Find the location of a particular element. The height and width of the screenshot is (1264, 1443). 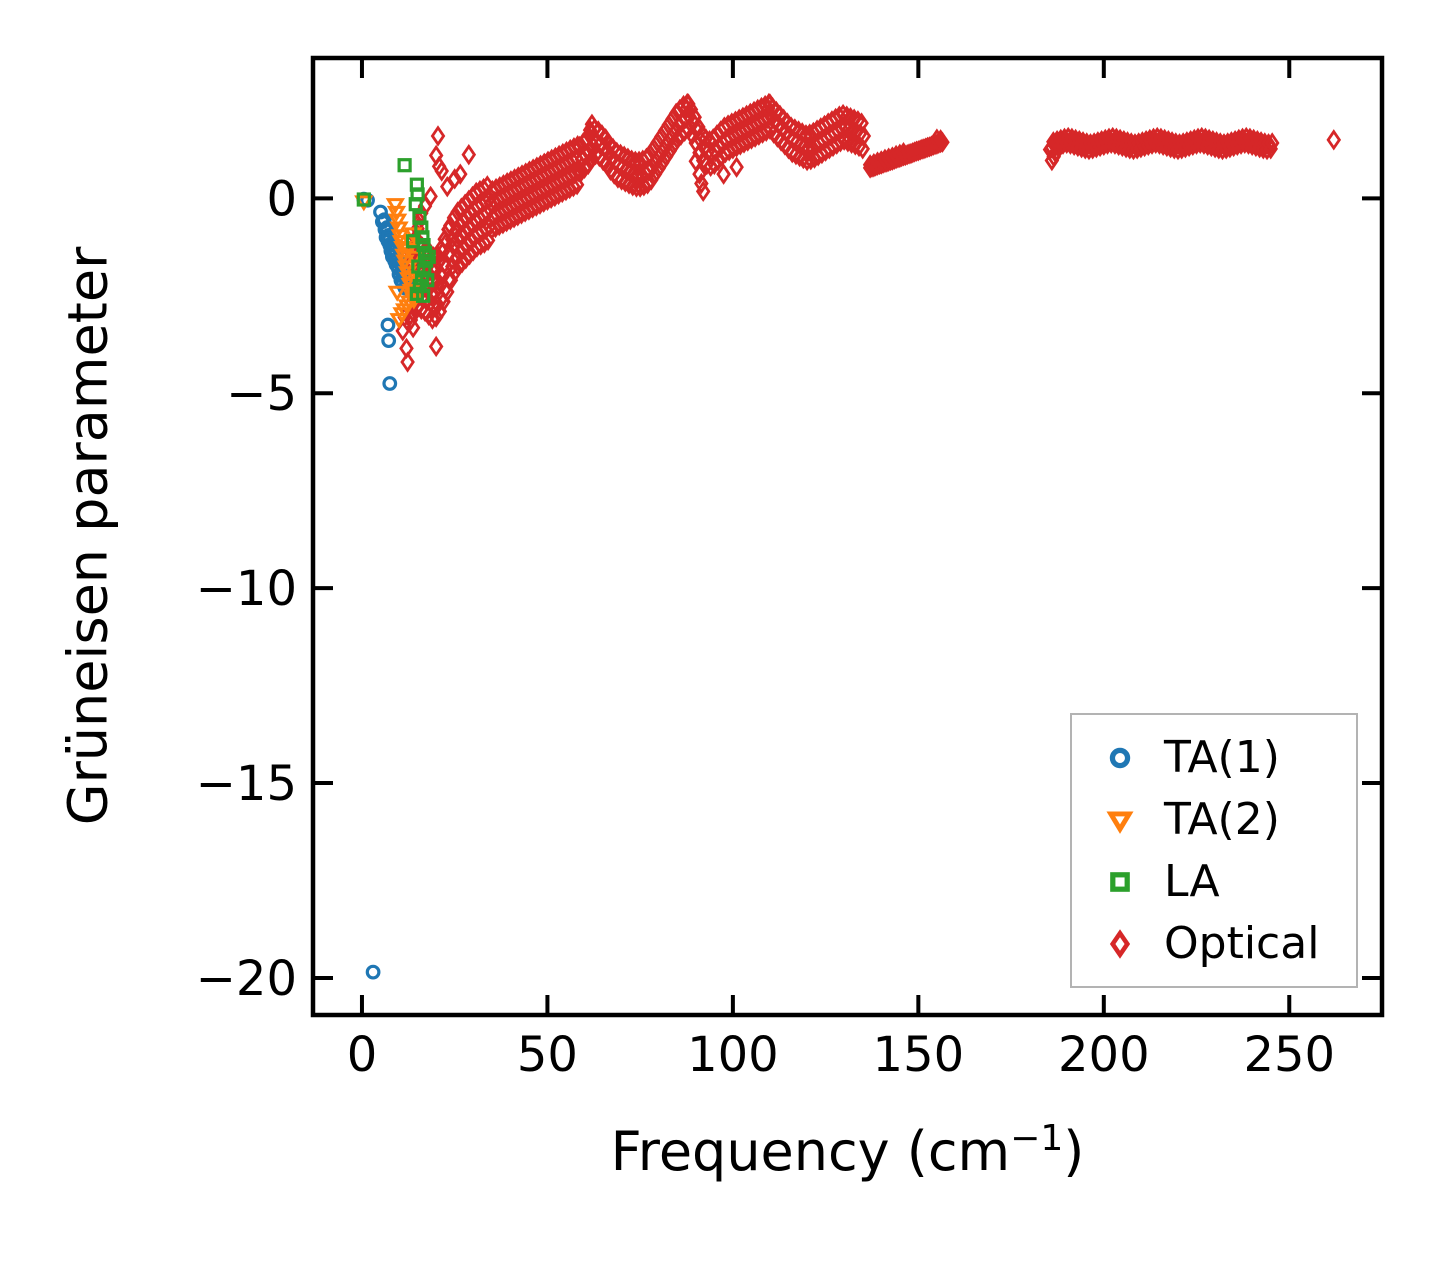

legend-item-optical: Optical is located at coordinates (1229, 944).